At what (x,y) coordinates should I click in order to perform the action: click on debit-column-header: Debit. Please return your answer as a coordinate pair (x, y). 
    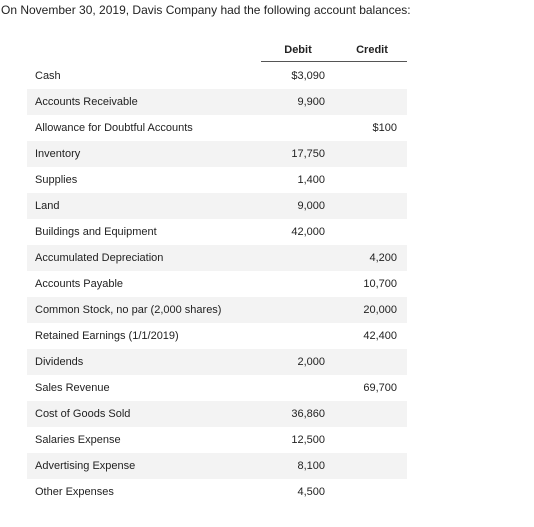
    Looking at the image, I should click on (298, 50).